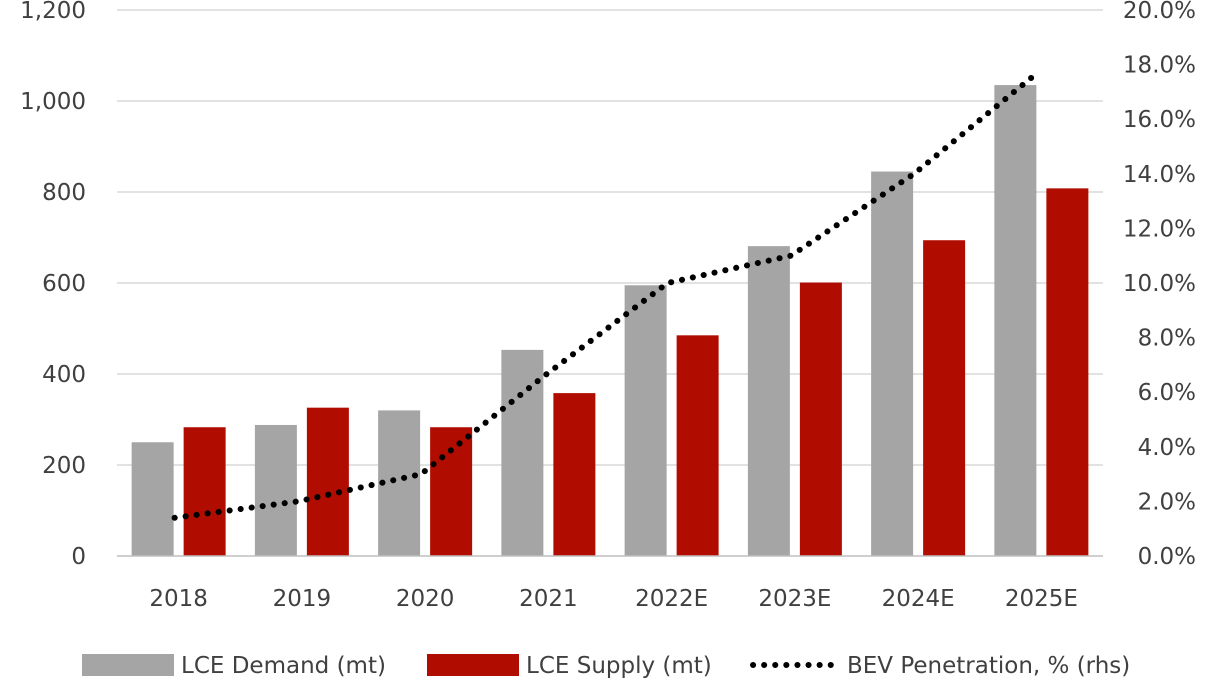 This screenshot has width=1226, height=690. Describe the element at coordinates (64, 375) in the screenshot. I see `left-axis-tick-label: 400` at that location.